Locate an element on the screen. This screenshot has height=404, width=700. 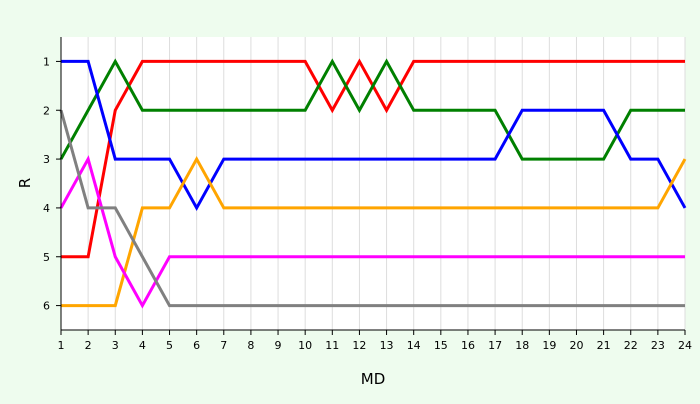
x-tick-label: 8 is located at coordinates (250, 345).